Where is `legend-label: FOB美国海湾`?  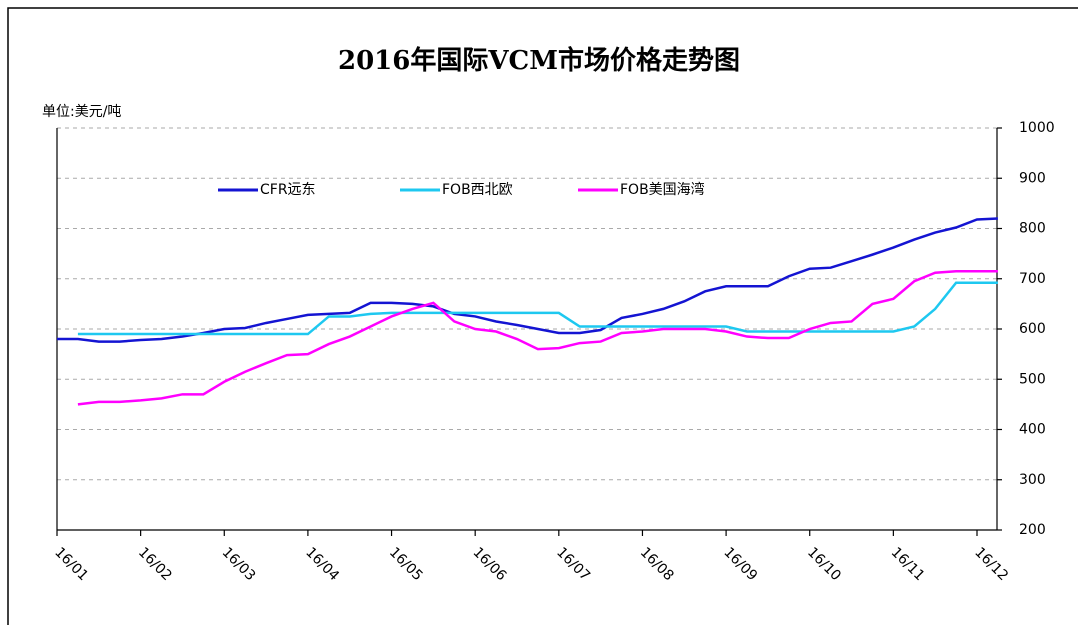
legend-label: FOB美国海湾 is located at coordinates (662, 189).